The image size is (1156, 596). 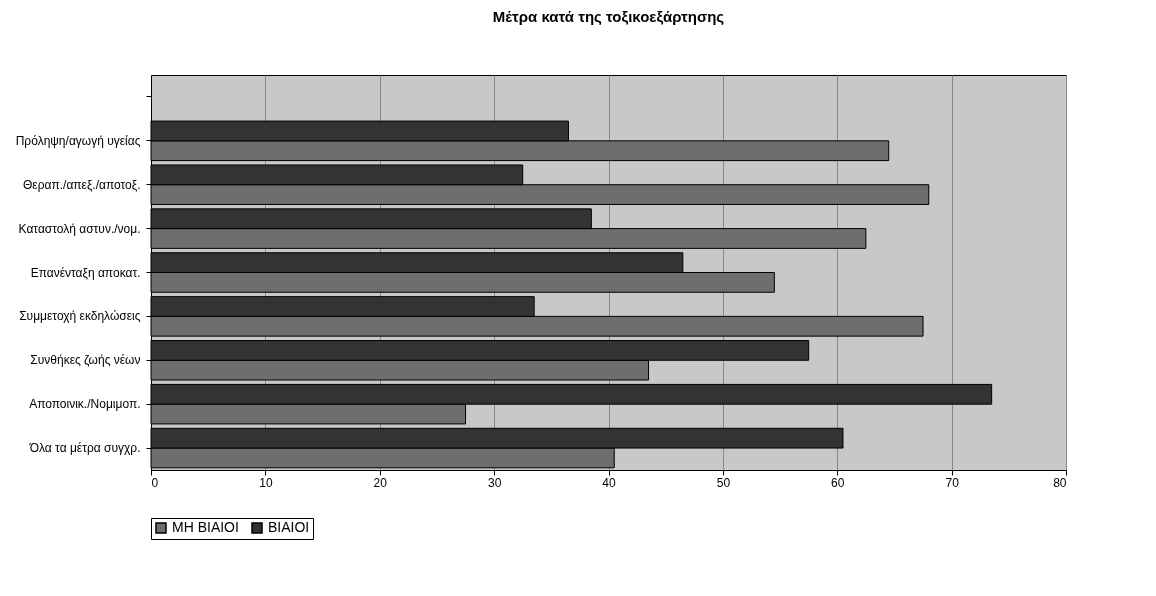 What do you see at coordinates (84, 448) in the screenshot?
I see `y-tick-label: Όλα τα μέτρα συγχρ.` at bounding box center [84, 448].